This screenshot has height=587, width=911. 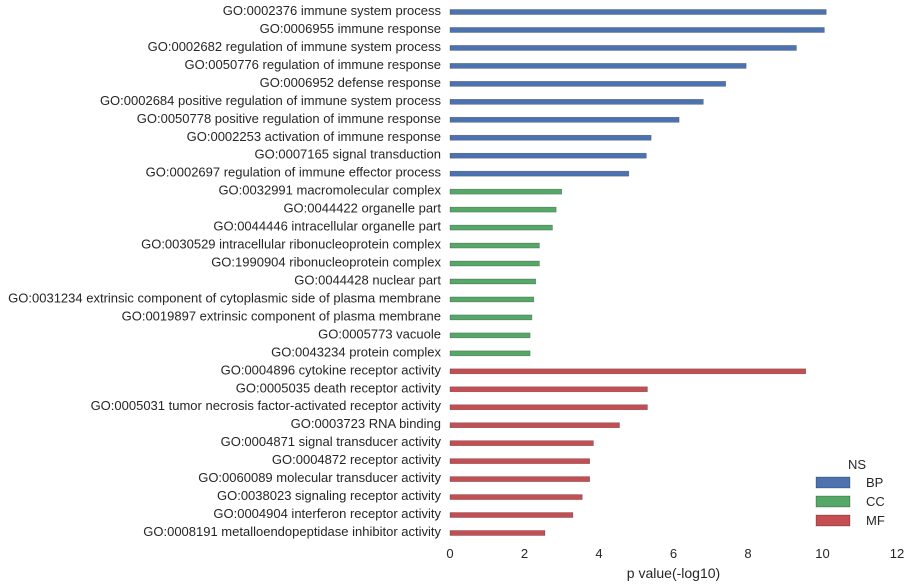 What do you see at coordinates (350, 82) in the screenshot?
I see `category-label: GO:0006952 defense response` at bounding box center [350, 82].